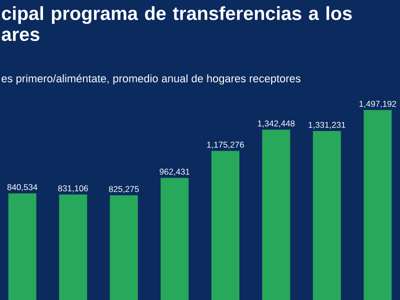 The width and height of the screenshot is (400, 300). What do you see at coordinates (175, 172) in the screenshot?
I see `data-label: 962,431` at bounding box center [175, 172].